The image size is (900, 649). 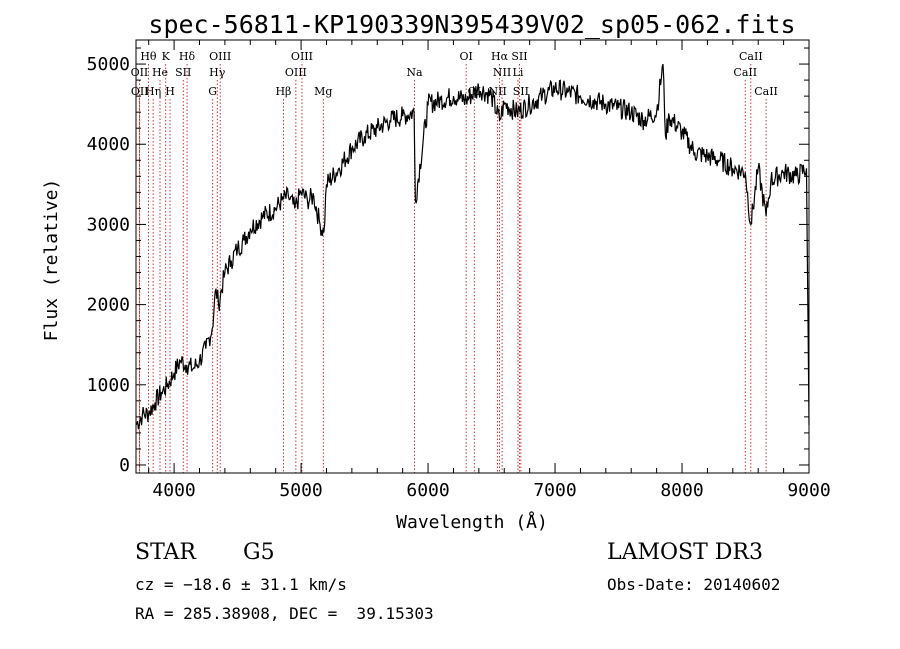 What do you see at coordinates (414, 72) in the screenshot?
I see `line-marker-label: Na` at bounding box center [414, 72].